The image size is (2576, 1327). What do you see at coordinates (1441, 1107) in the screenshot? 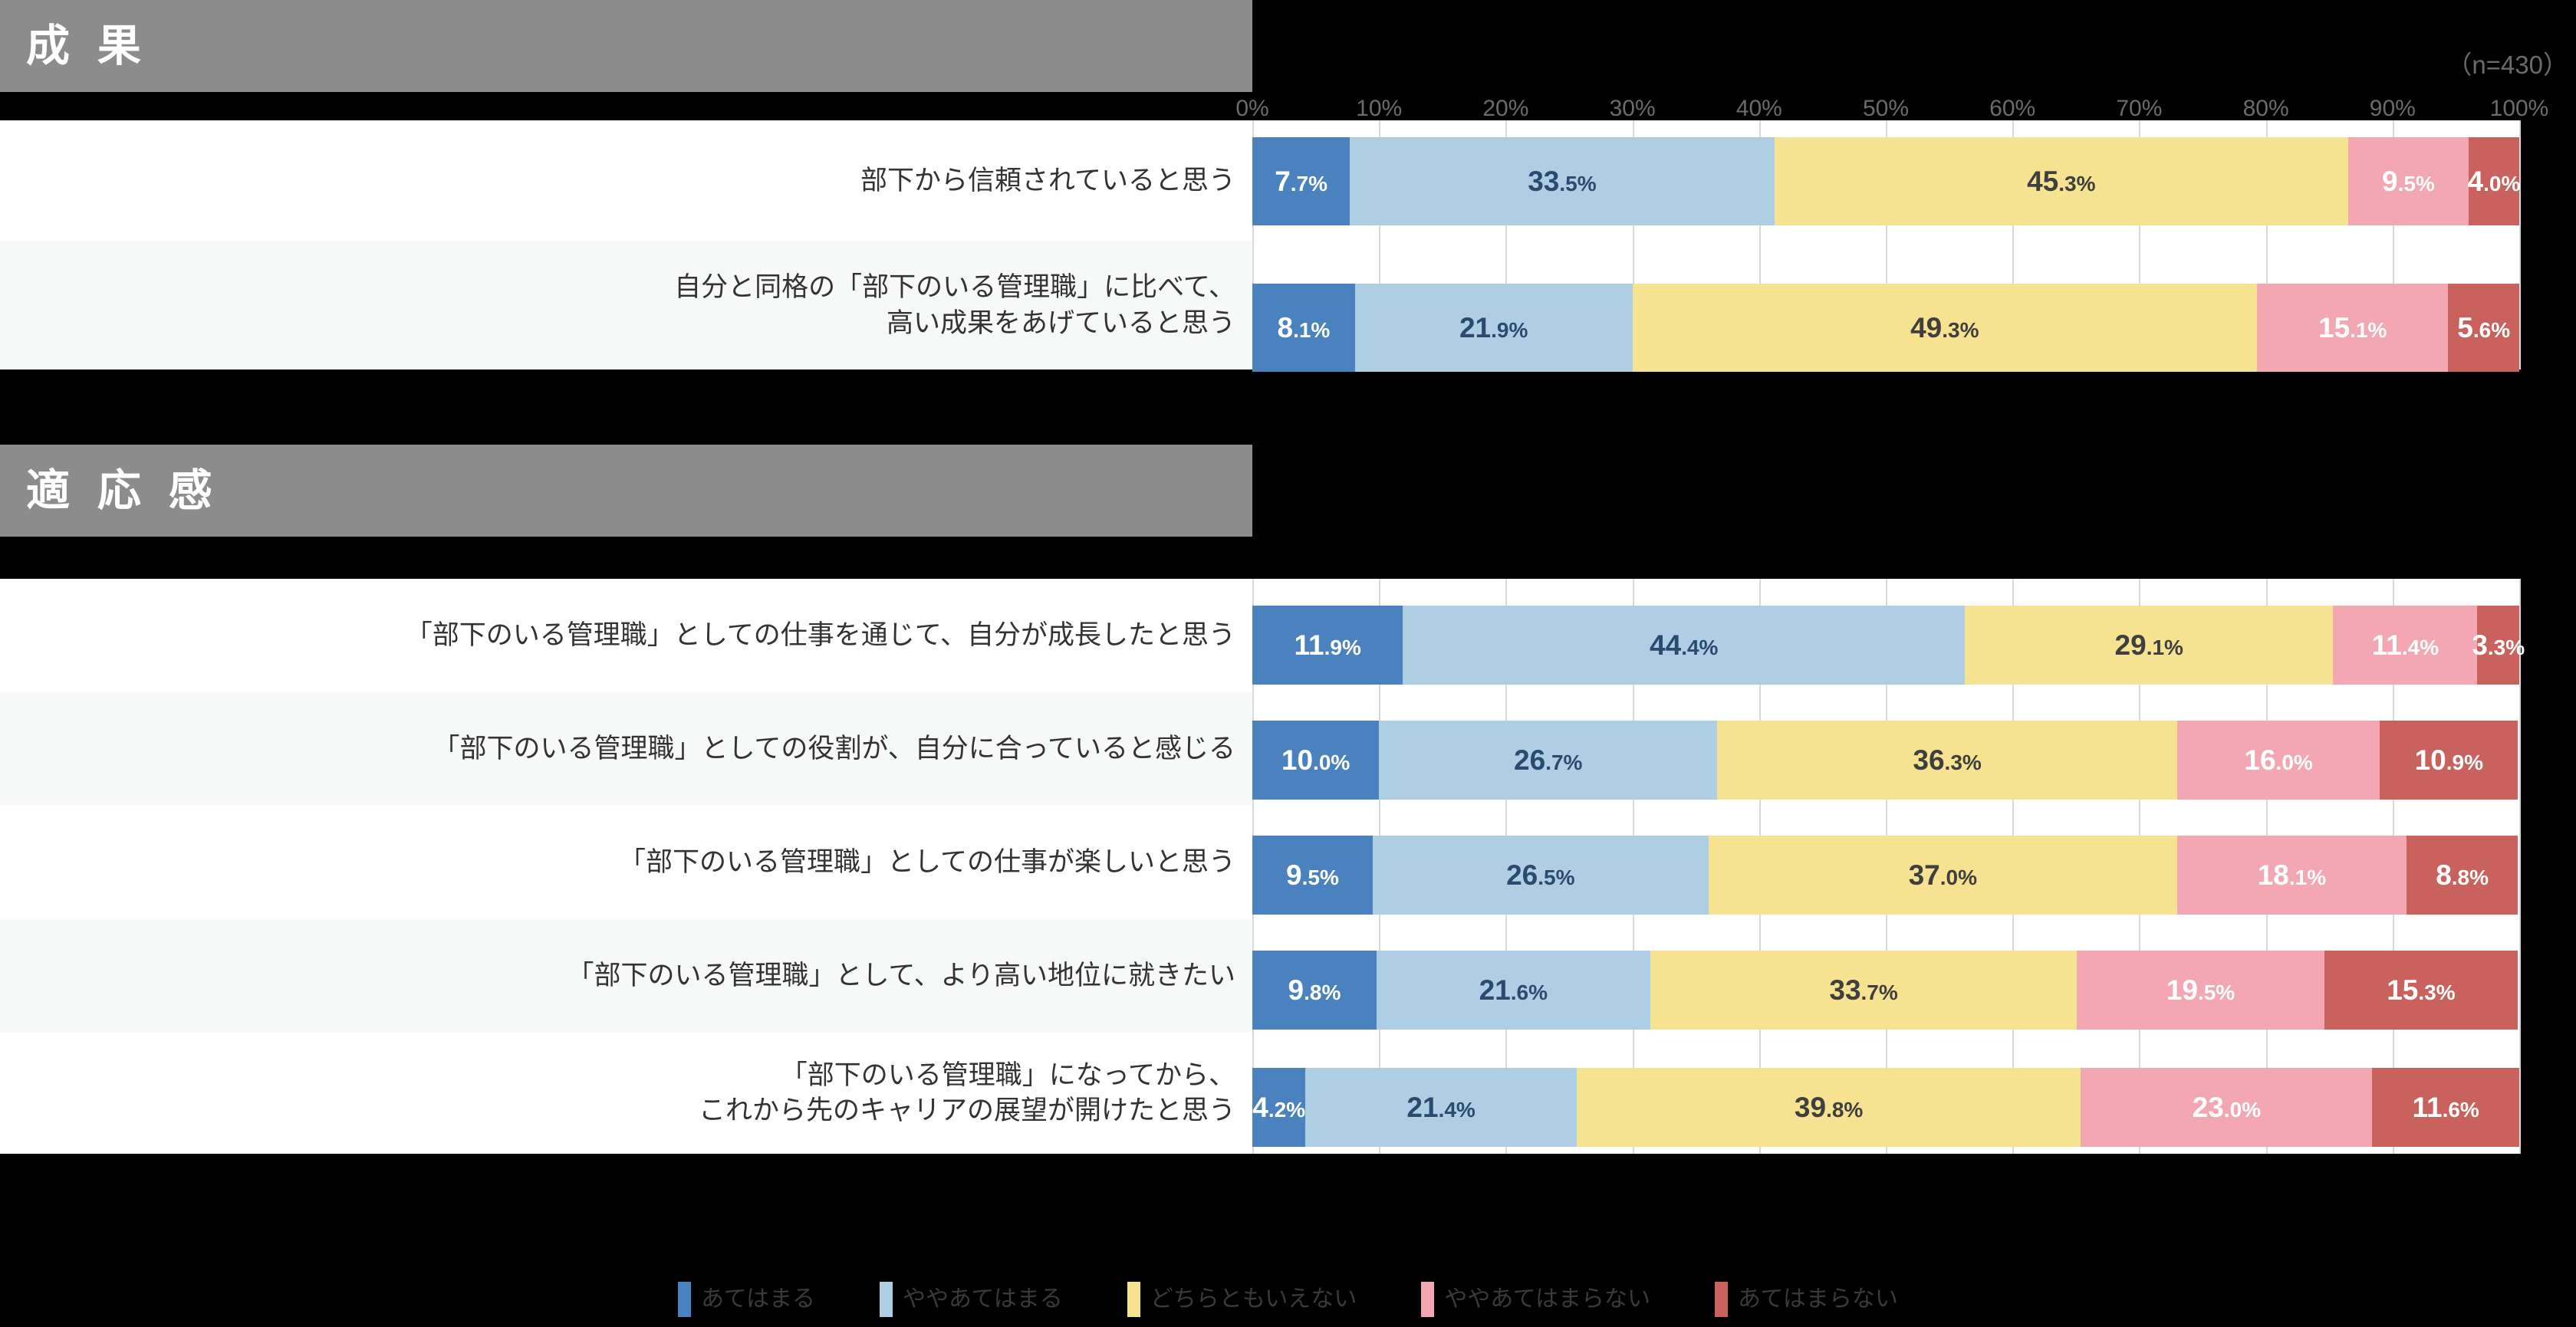
I see `bar-segment-2: 21.4%` at bounding box center [1441, 1107].